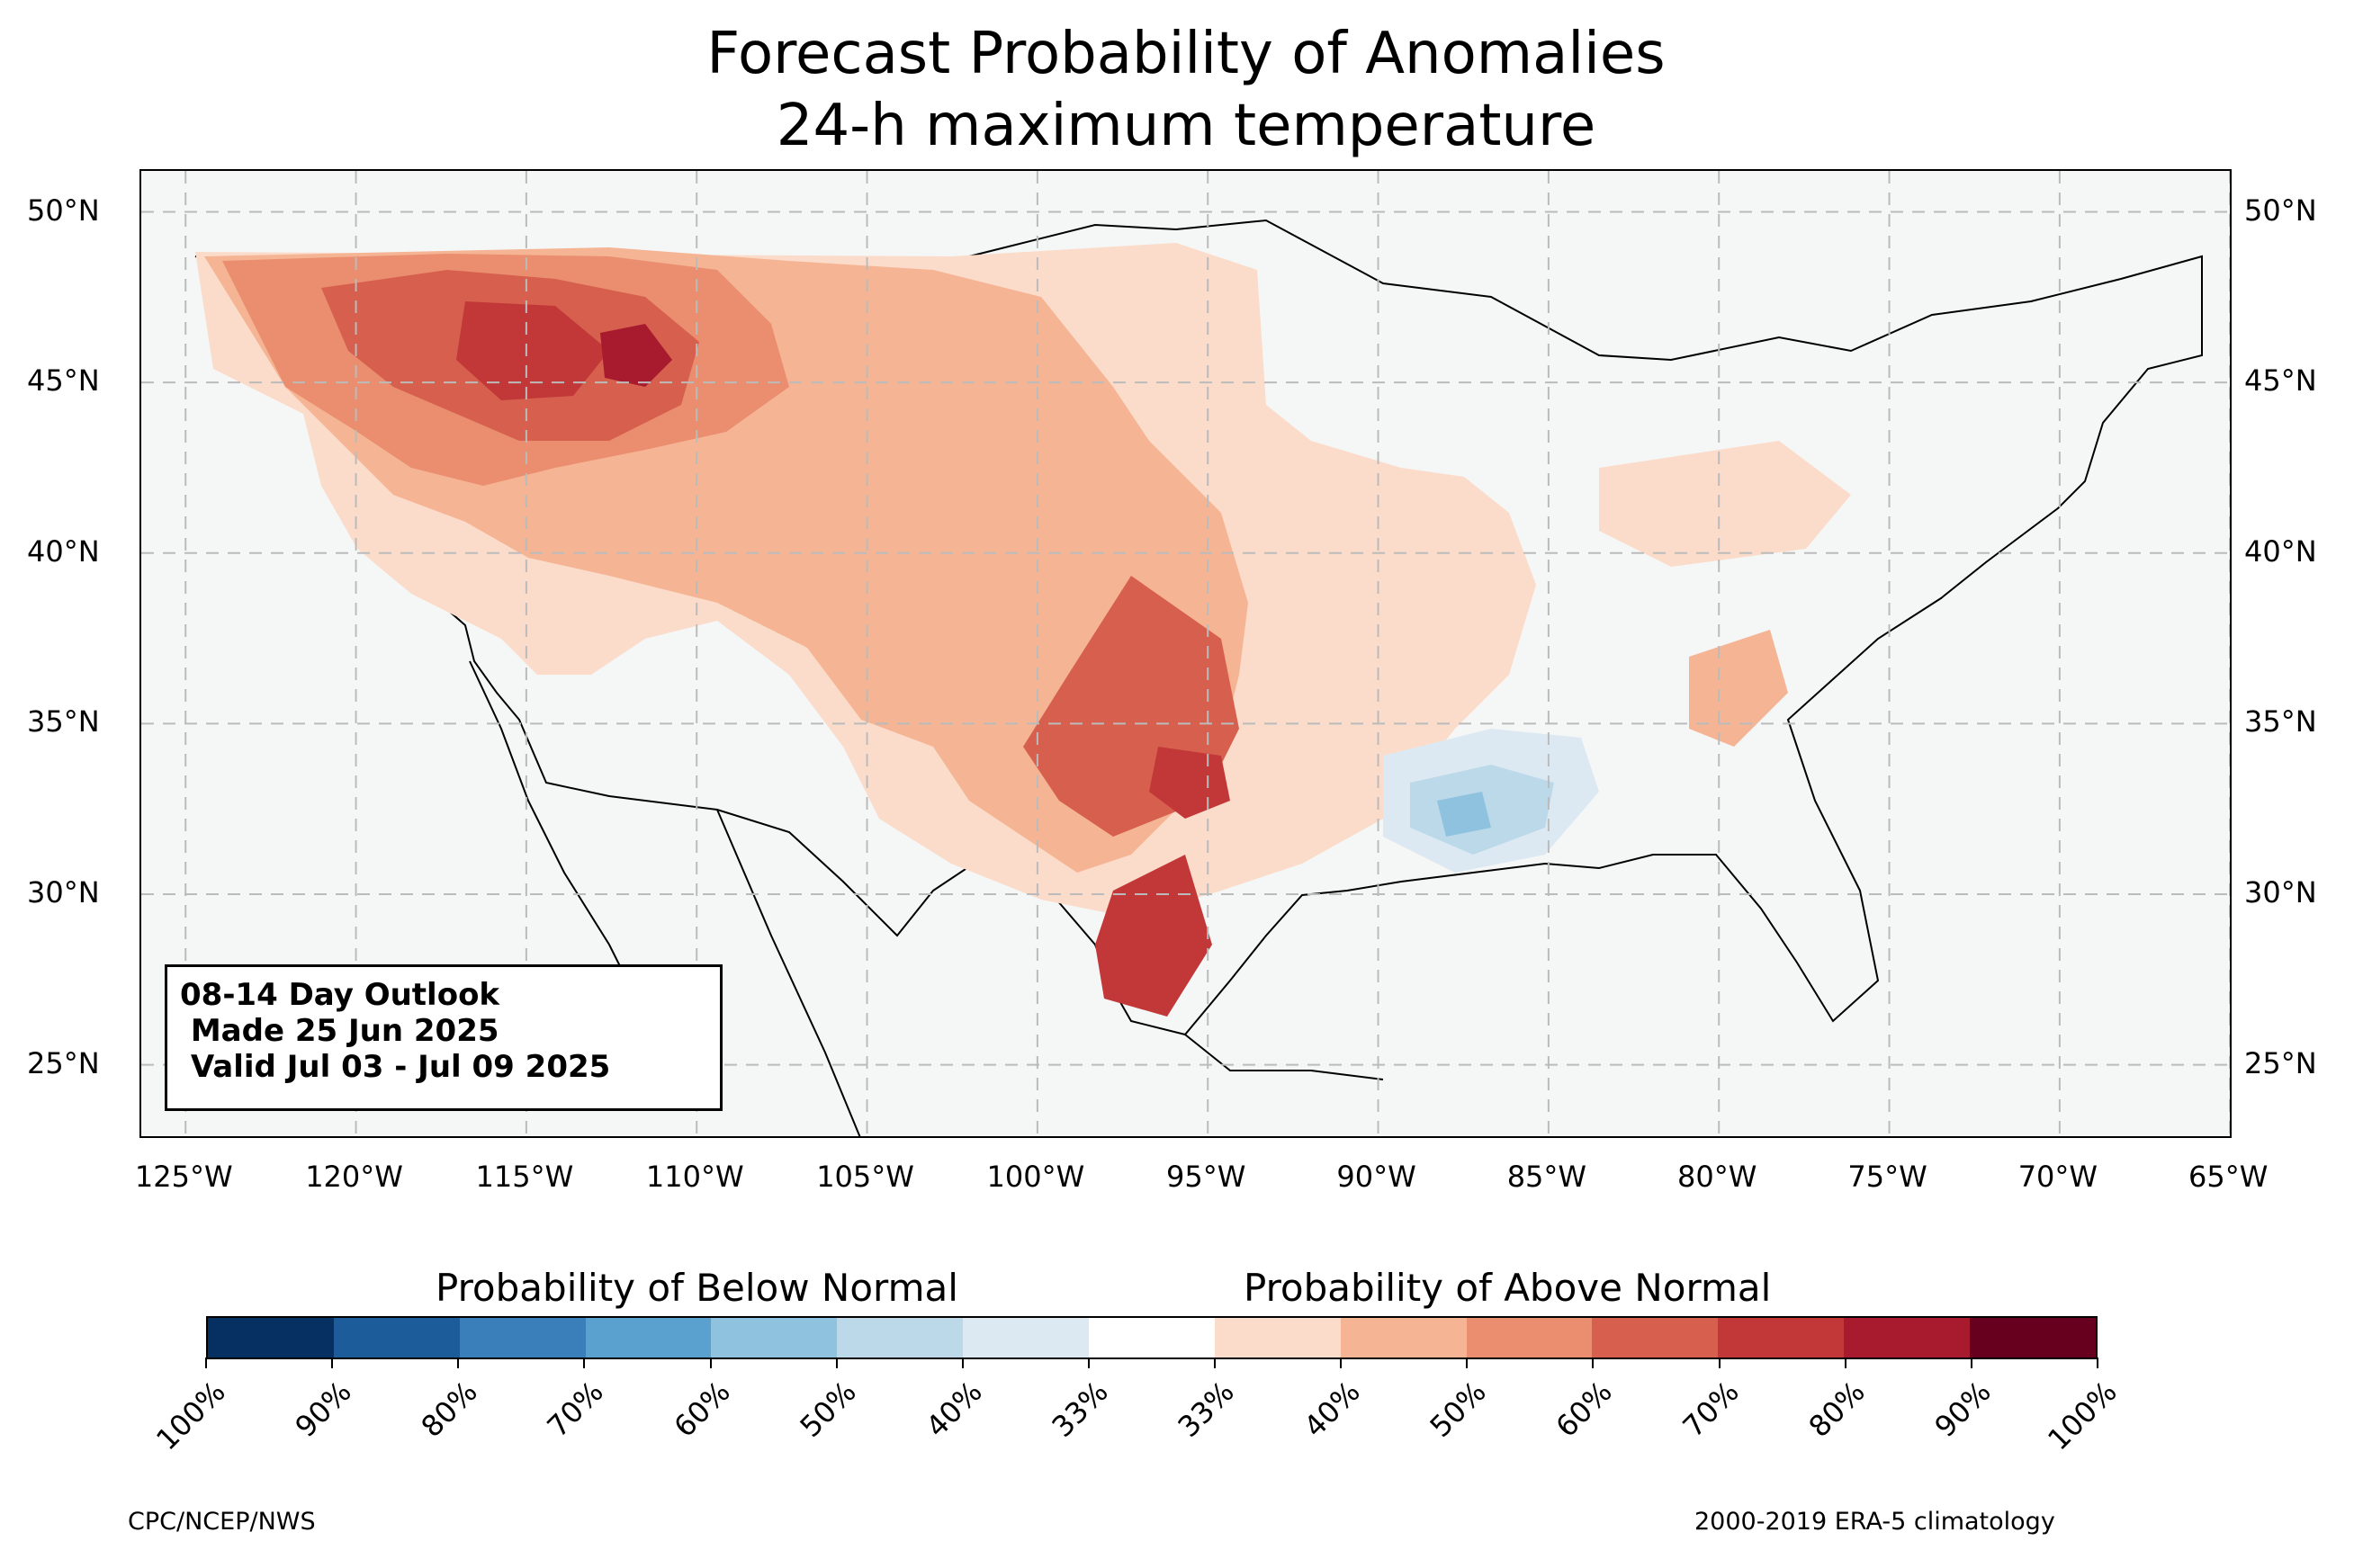 The image size is (2372, 1568). What do you see at coordinates (395, 1067) in the screenshot?
I see `outlook-valid-range: Valid Jul 03 - Jul 09 2025` at bounding box center [395, 1067].